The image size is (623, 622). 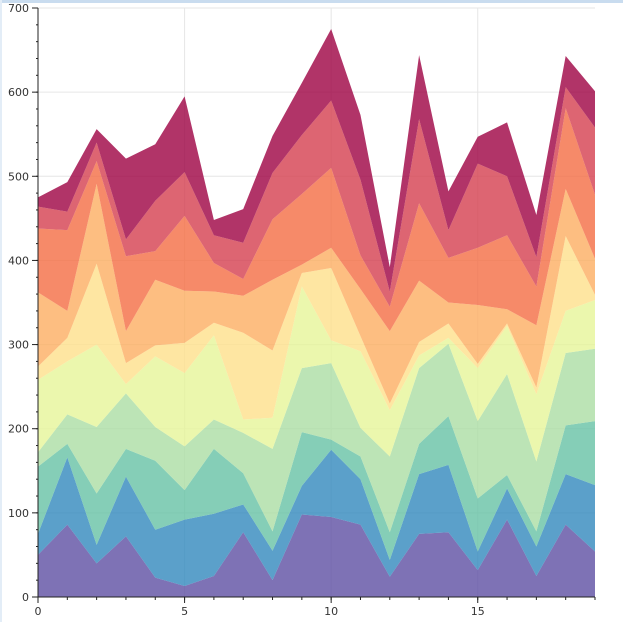 What do you see at coordinates (18, 8) in the screenshot?
I see `y-tick-label: 700` at bounding box center [18, 8].